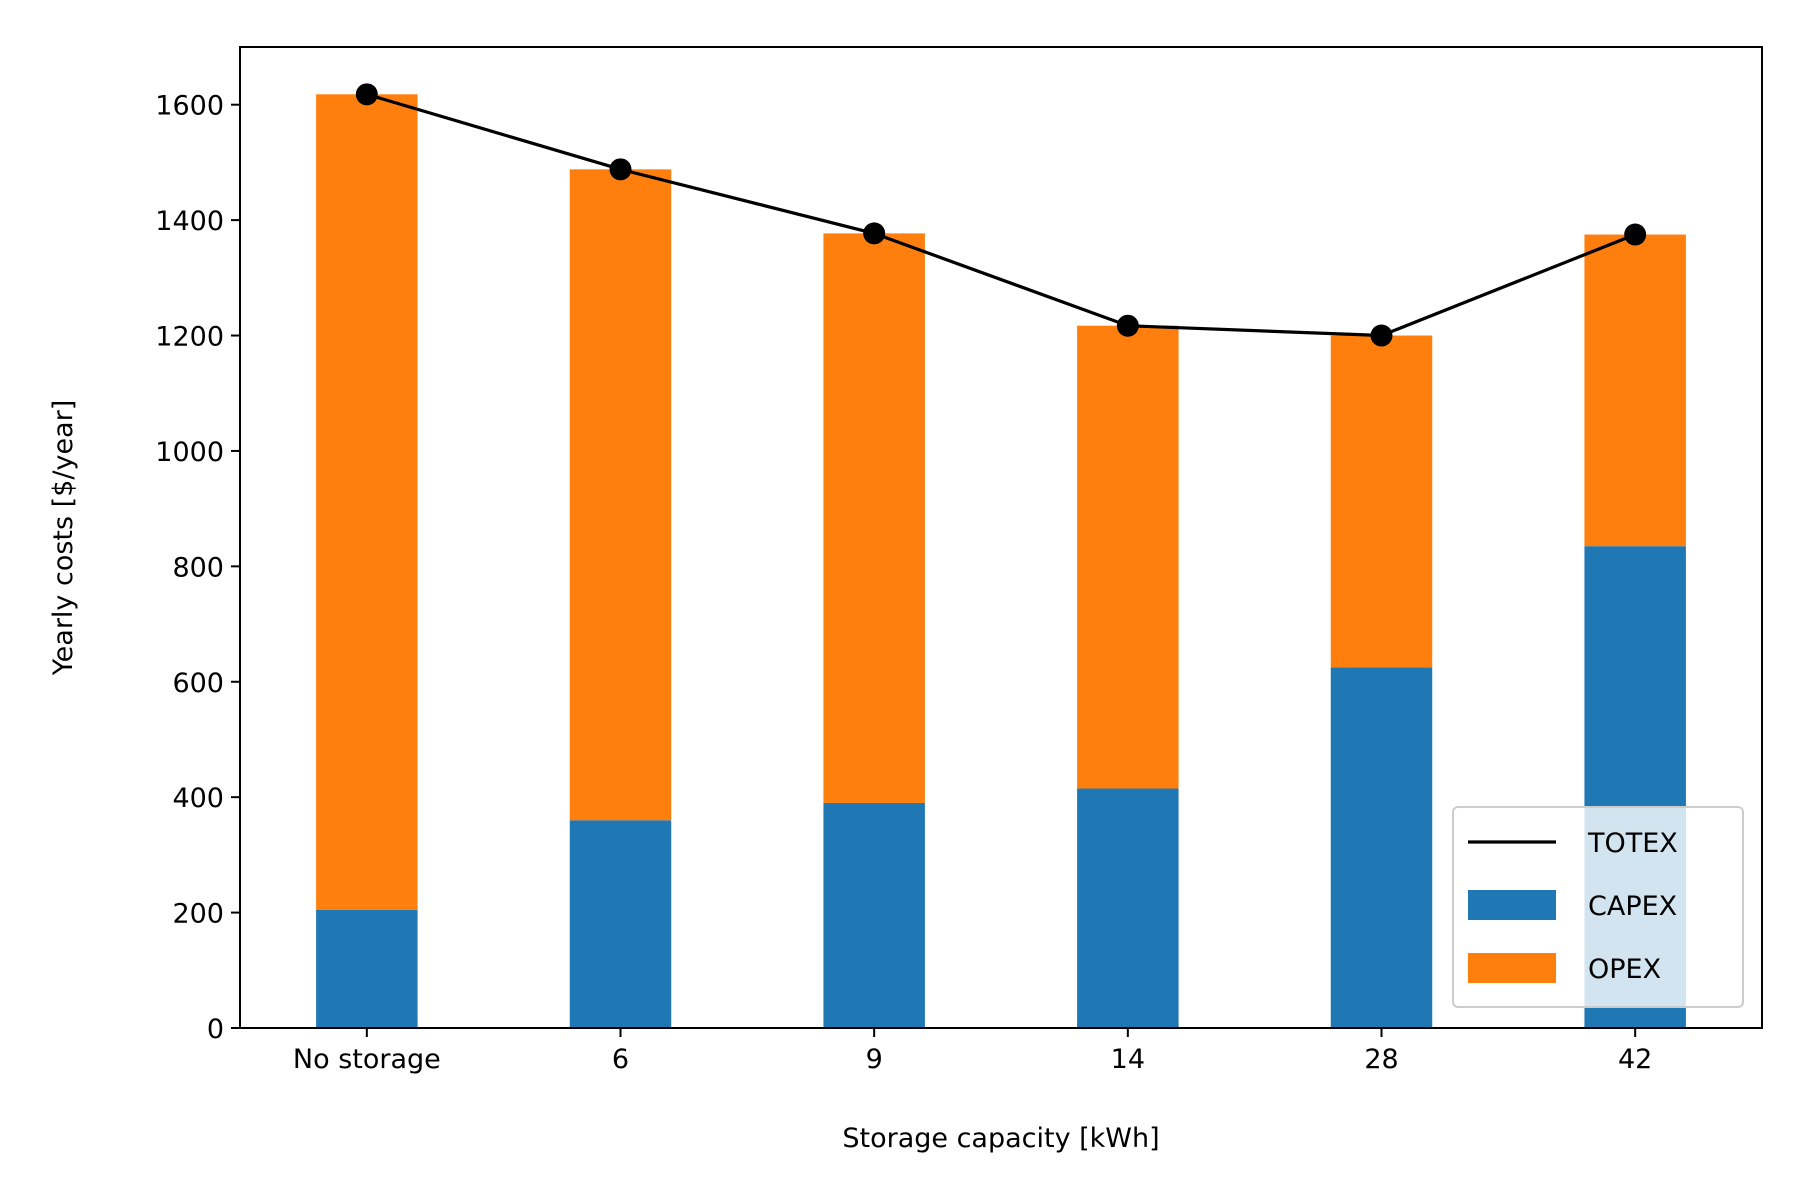 The height and width of the screenshot is (1200, 1800). I want to click on legend: TOTEX CAPEX OPEX, so click(1598, 907).